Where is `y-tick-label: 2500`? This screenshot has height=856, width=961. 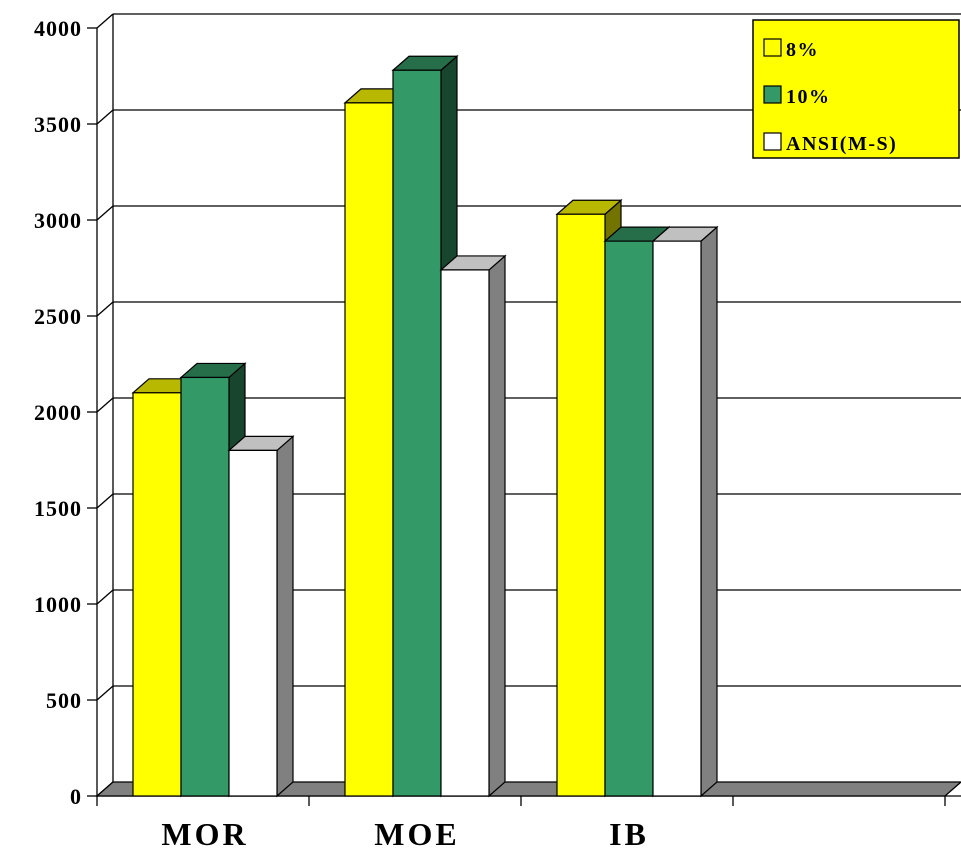
y-tick-label: 2500 is located at coordinates (58, 316).